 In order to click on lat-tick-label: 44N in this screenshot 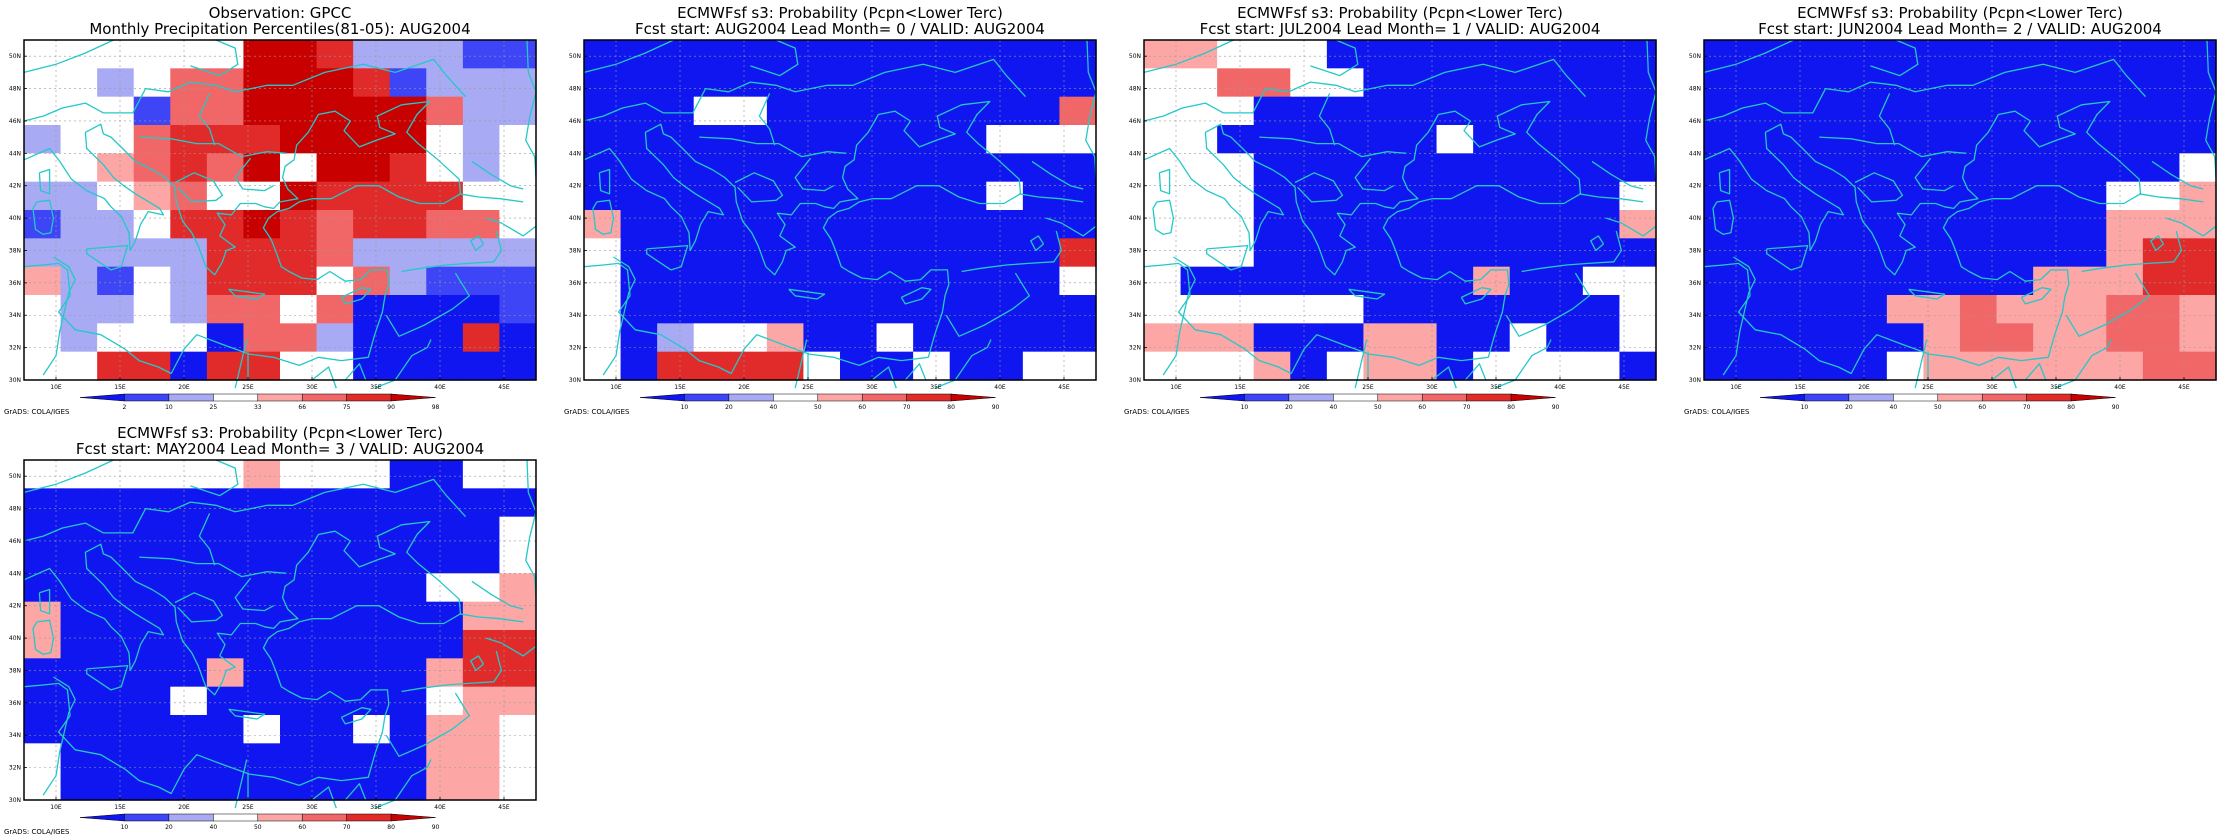, I will do `click(1135, 153)`.